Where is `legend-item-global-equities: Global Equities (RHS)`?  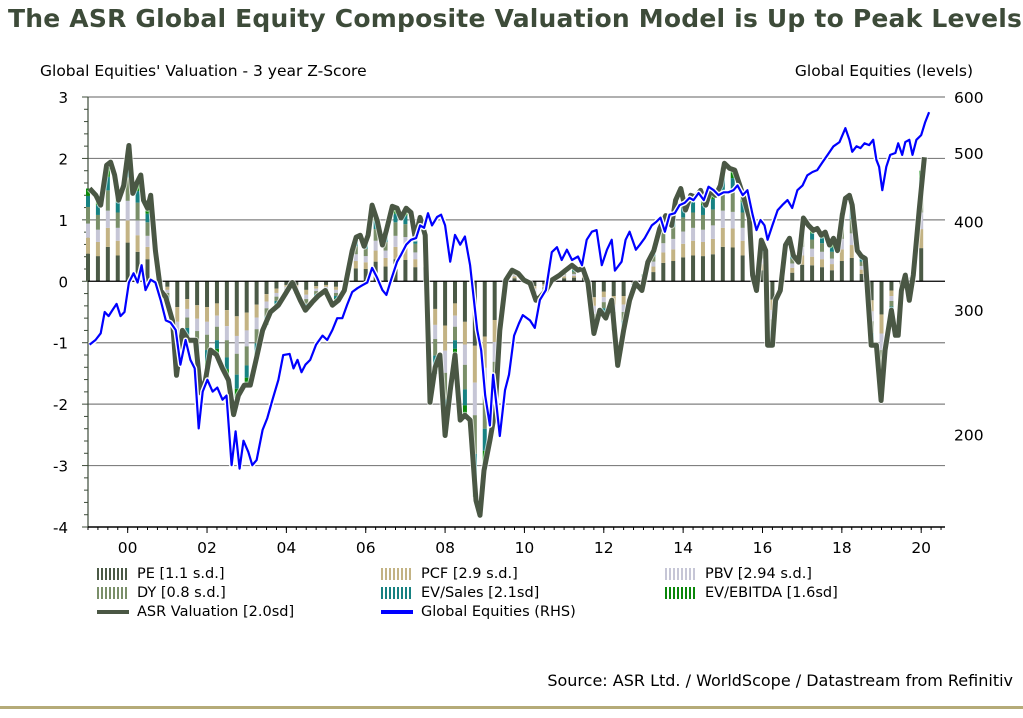 legend-item-global-equities: Global Equities (RHS) is located at coordinates (478, 612).